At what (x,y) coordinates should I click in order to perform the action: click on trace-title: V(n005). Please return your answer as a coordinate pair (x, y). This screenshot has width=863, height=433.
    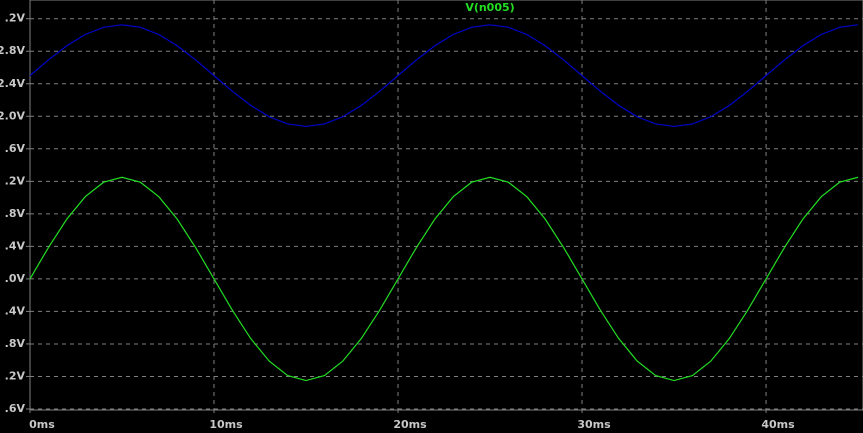
    Looking at the image, I should click on (489, 7).